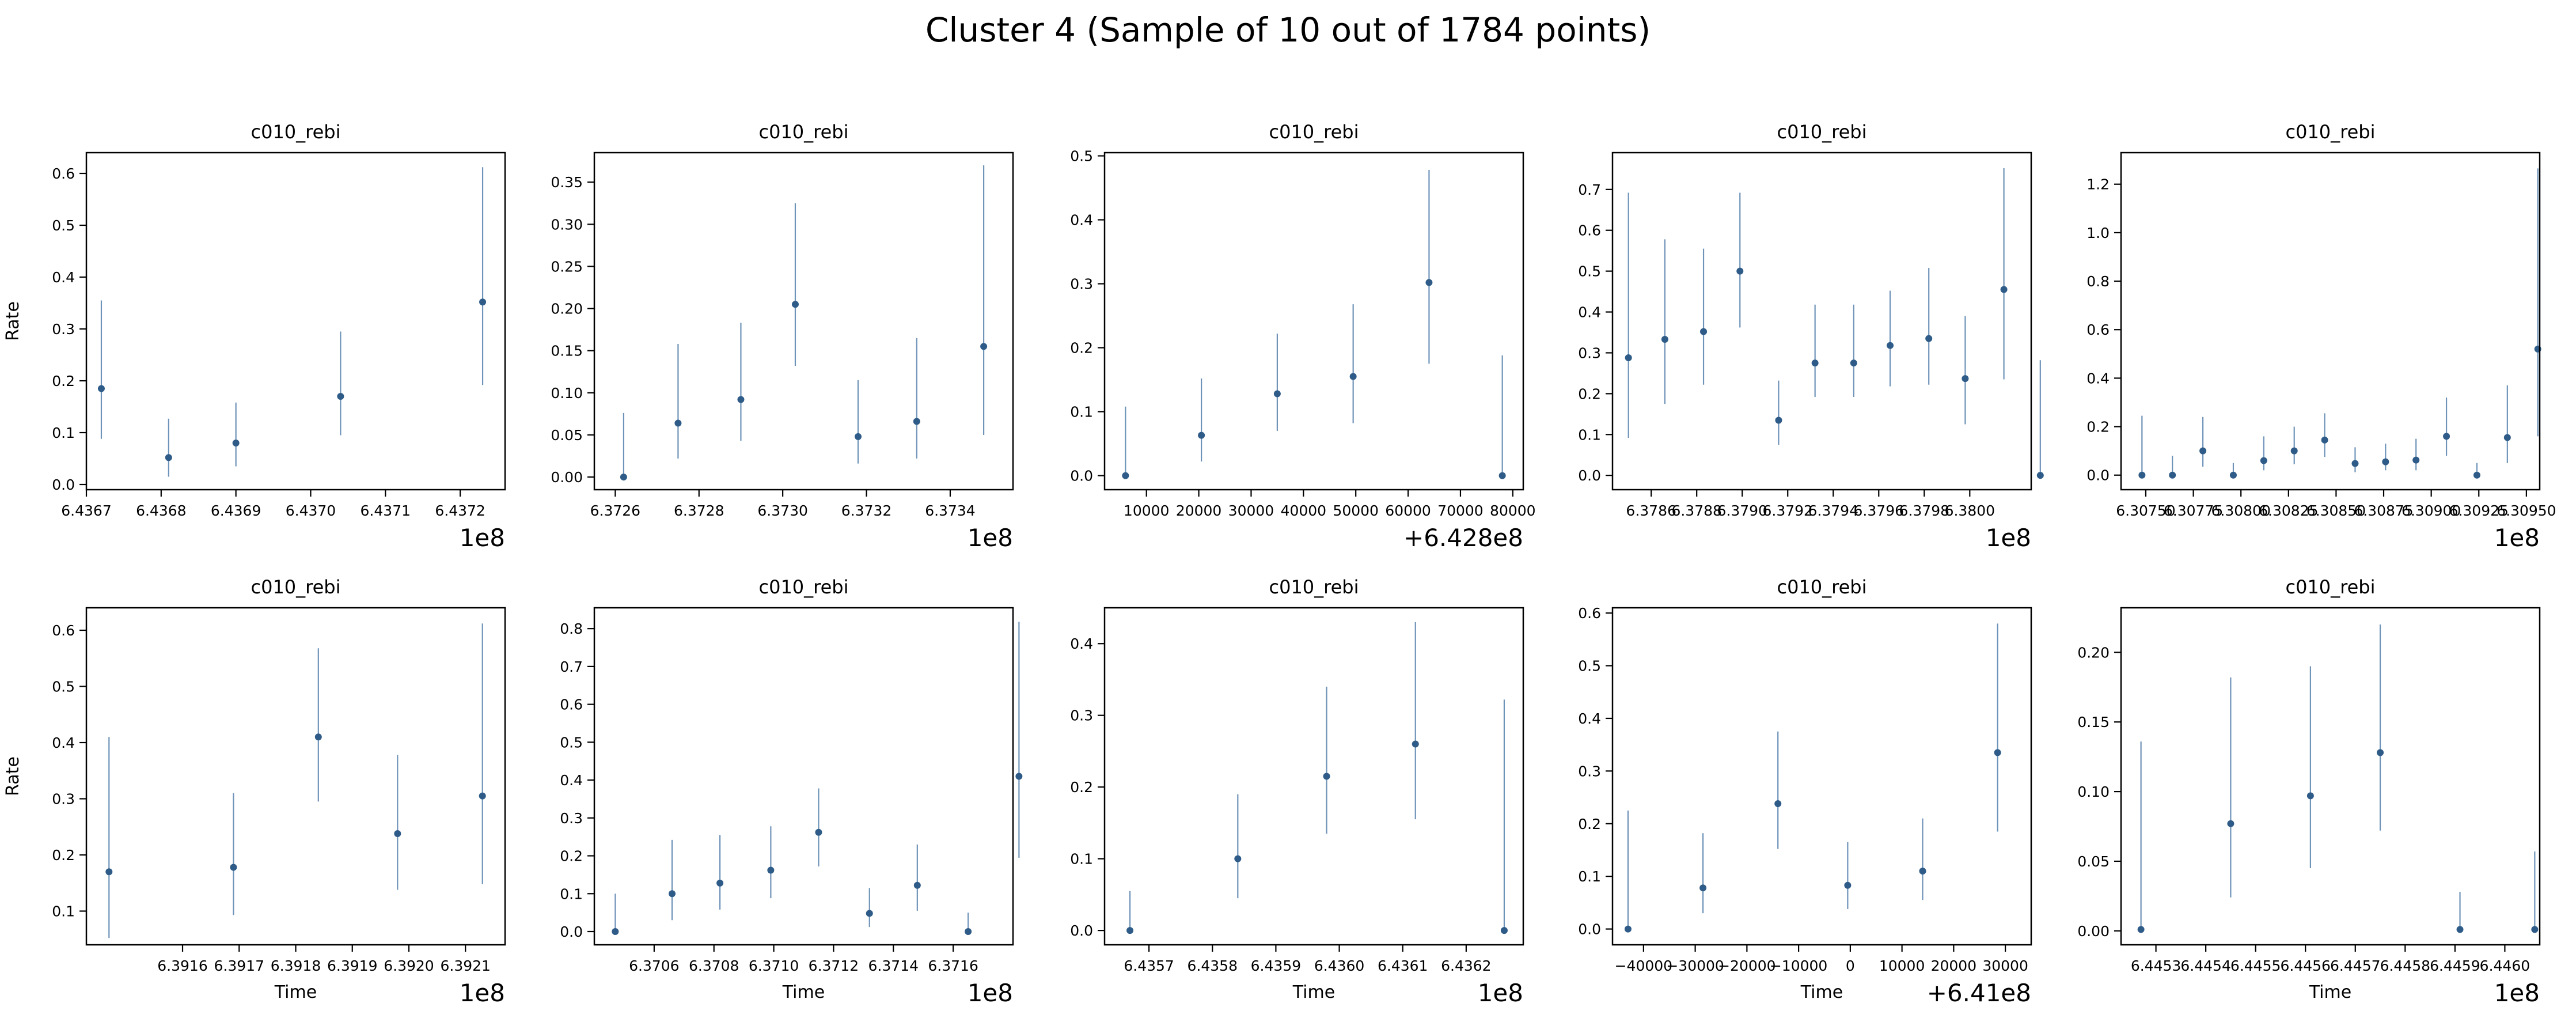  Describe the element at coordinates (86, 510) in the screenshot. I see `x-tick-label: 6.4367` at that location.